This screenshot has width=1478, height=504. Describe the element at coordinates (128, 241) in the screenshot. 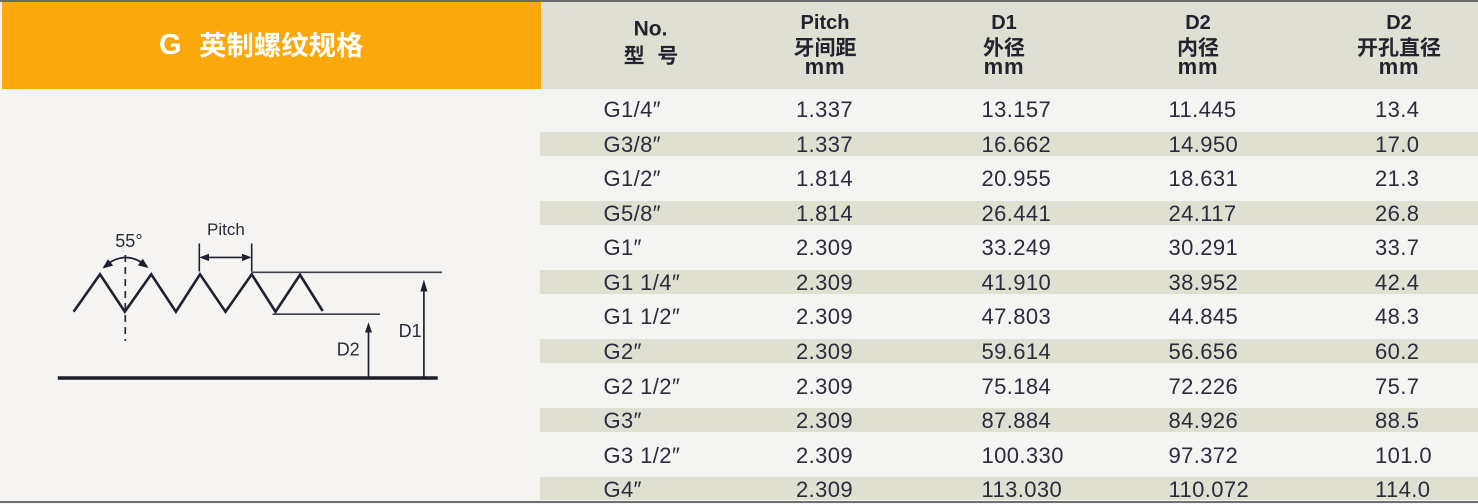

I see `svg-text: 55°` at that location.